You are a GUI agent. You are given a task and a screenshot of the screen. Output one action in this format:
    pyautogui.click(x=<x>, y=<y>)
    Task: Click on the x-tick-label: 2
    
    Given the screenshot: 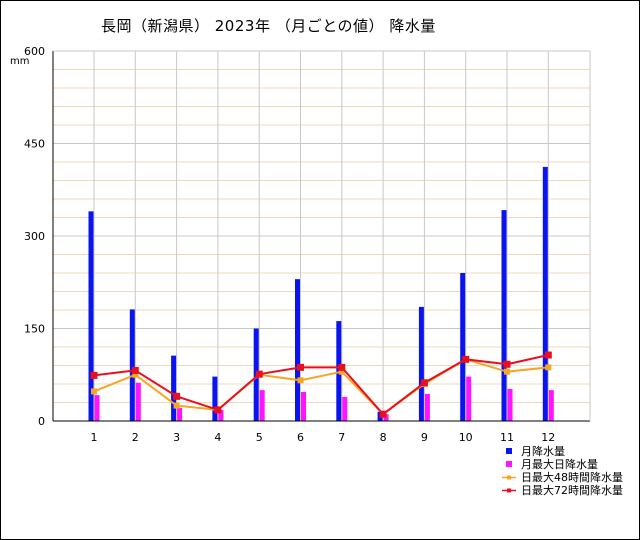 What is the action you would take?
    pyautogui.click(x=135, y=437)
    